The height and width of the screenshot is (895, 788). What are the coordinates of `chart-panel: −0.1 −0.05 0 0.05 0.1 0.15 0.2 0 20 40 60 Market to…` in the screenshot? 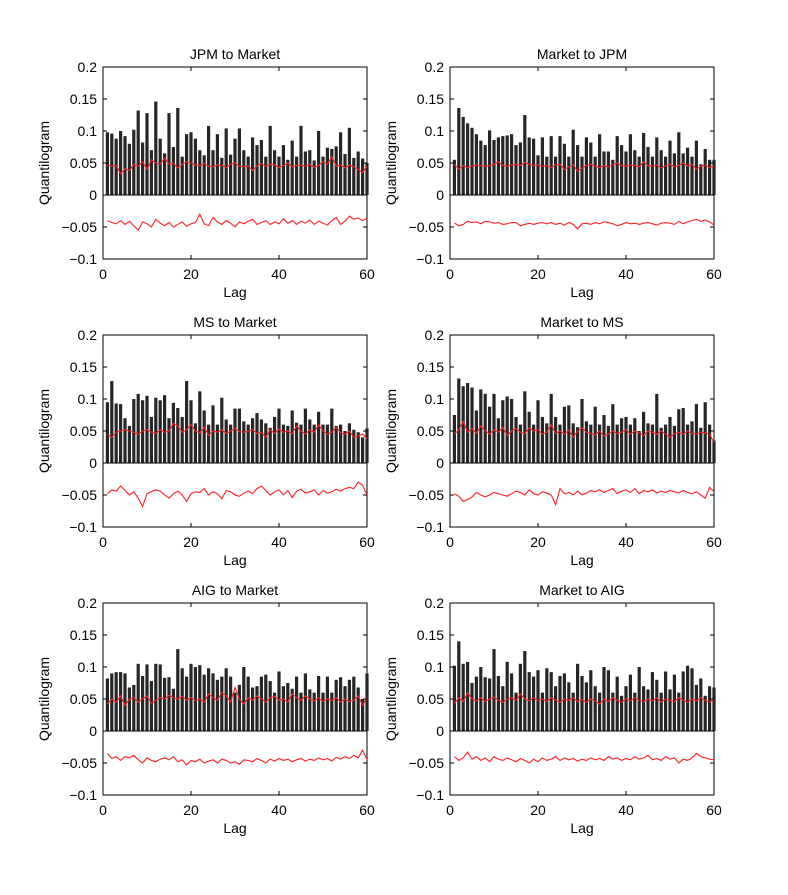 It's located at (552, 441).